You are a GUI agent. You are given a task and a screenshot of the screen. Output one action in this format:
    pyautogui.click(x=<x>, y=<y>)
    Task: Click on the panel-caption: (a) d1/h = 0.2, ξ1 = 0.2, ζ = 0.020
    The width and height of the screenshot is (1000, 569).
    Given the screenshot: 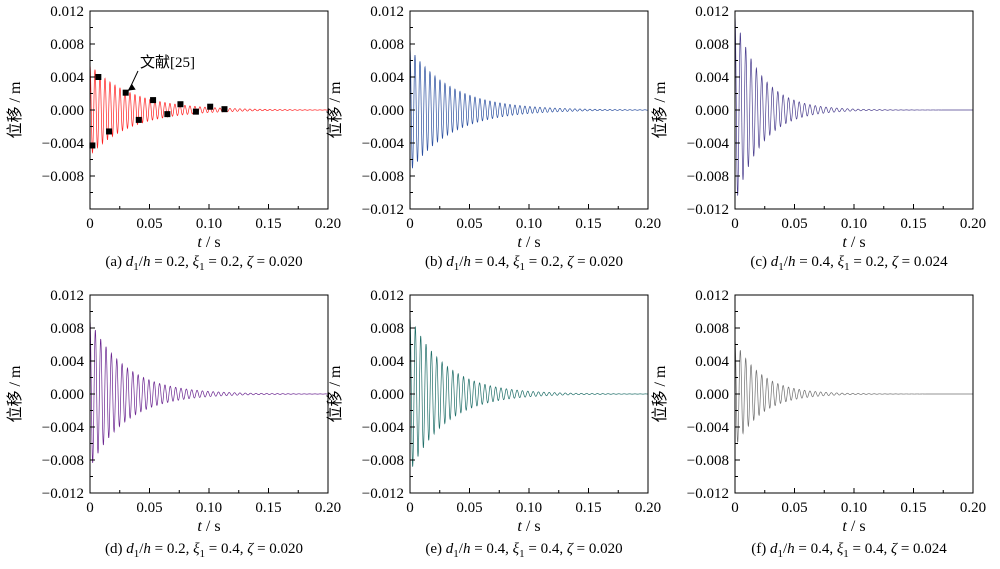 What is the action you would take?
    pyautogui.click(x=203, y=263)
    